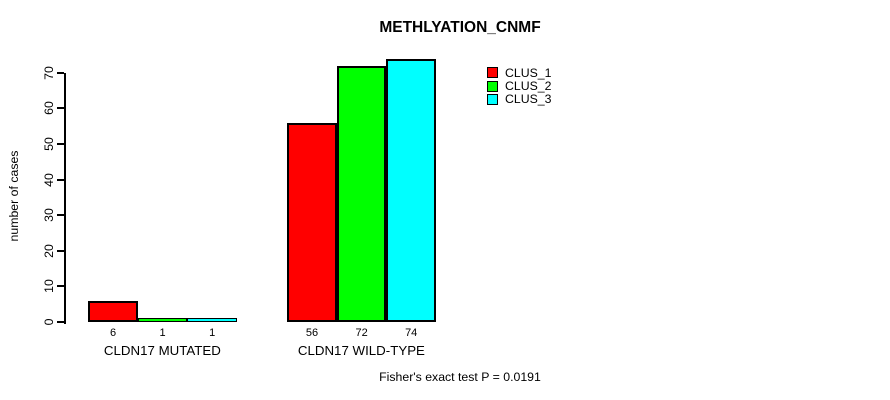 Image resolution: width=890 pixels, height=400 pixels. What do you see at coordinates (113, 333) in the screenshot?
I see `bar-value-label: 6` at bounding box center [113, 333].